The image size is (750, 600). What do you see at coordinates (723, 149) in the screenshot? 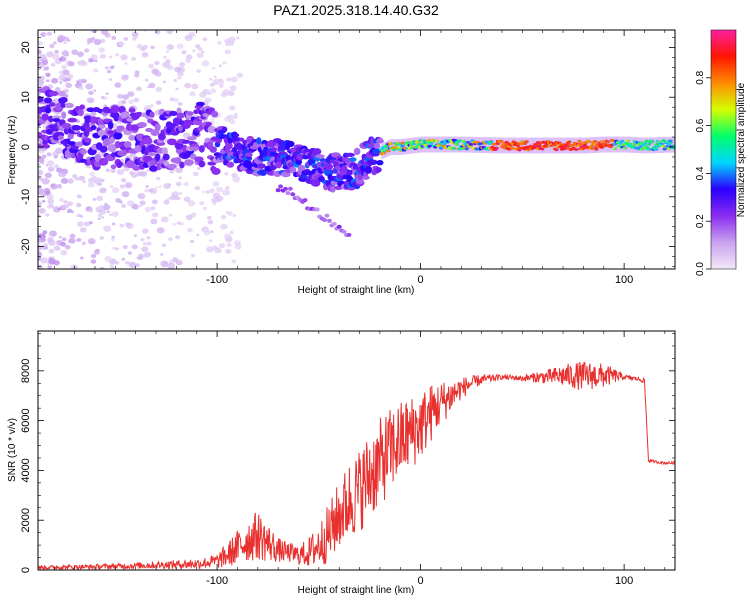
I see `colorbar-ramp` at bounding box center [723, 149].